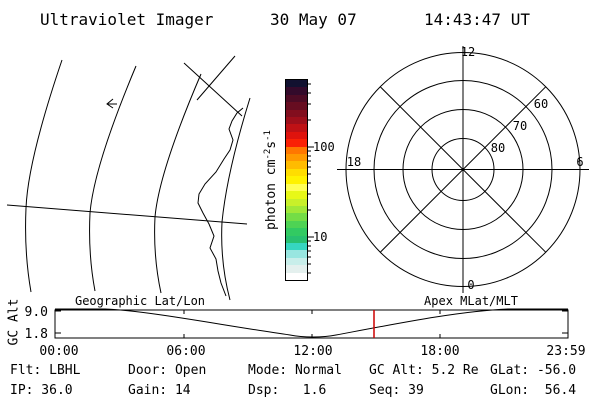 The image size is (600, 400). I want to click on status-glon: GLon: 56.4, so click(533, 390).